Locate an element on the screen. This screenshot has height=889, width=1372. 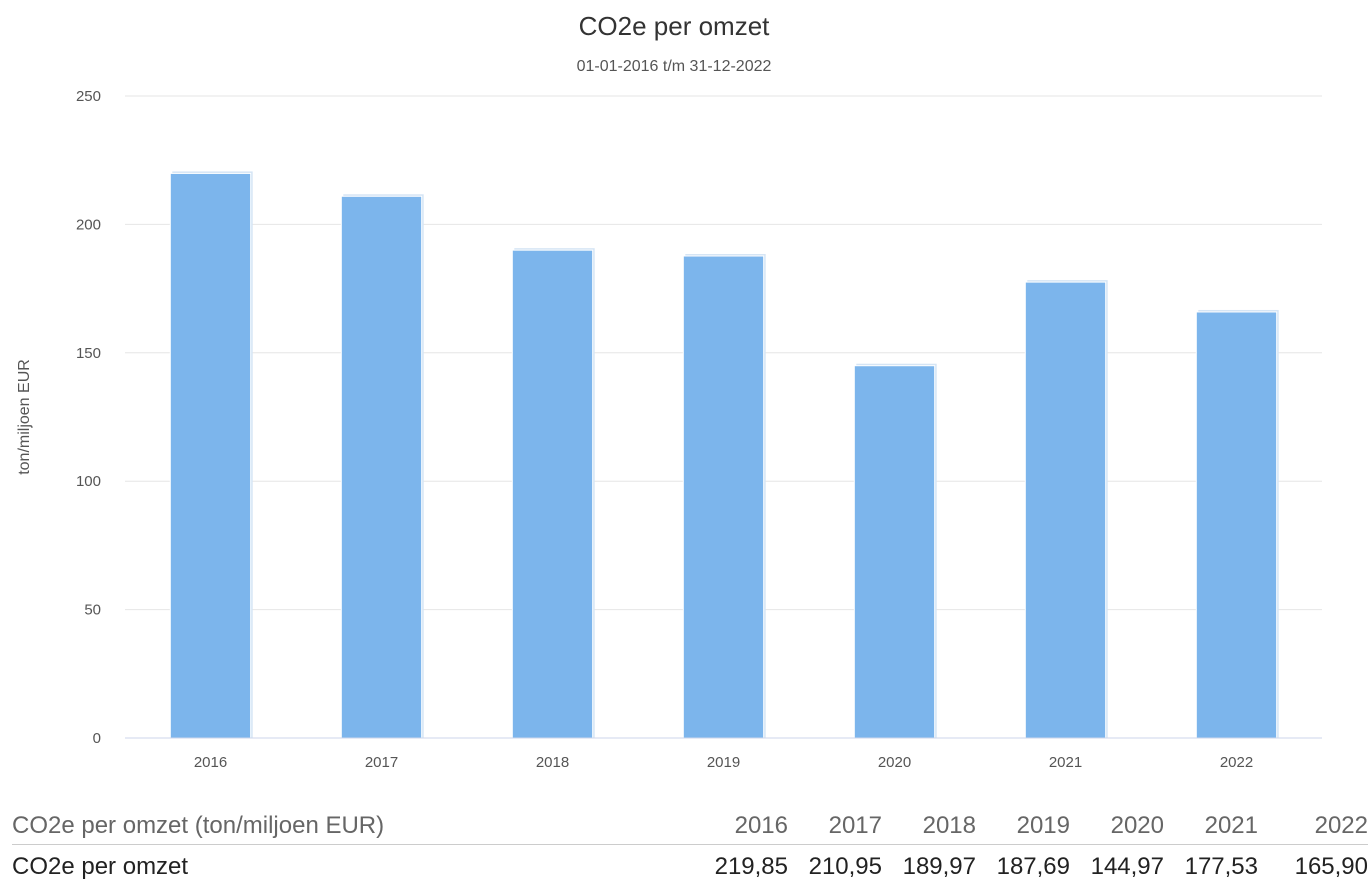
table-header-label: CO2e per omzet (ton/miljoen EUR) is located at coordinates (357, 826).